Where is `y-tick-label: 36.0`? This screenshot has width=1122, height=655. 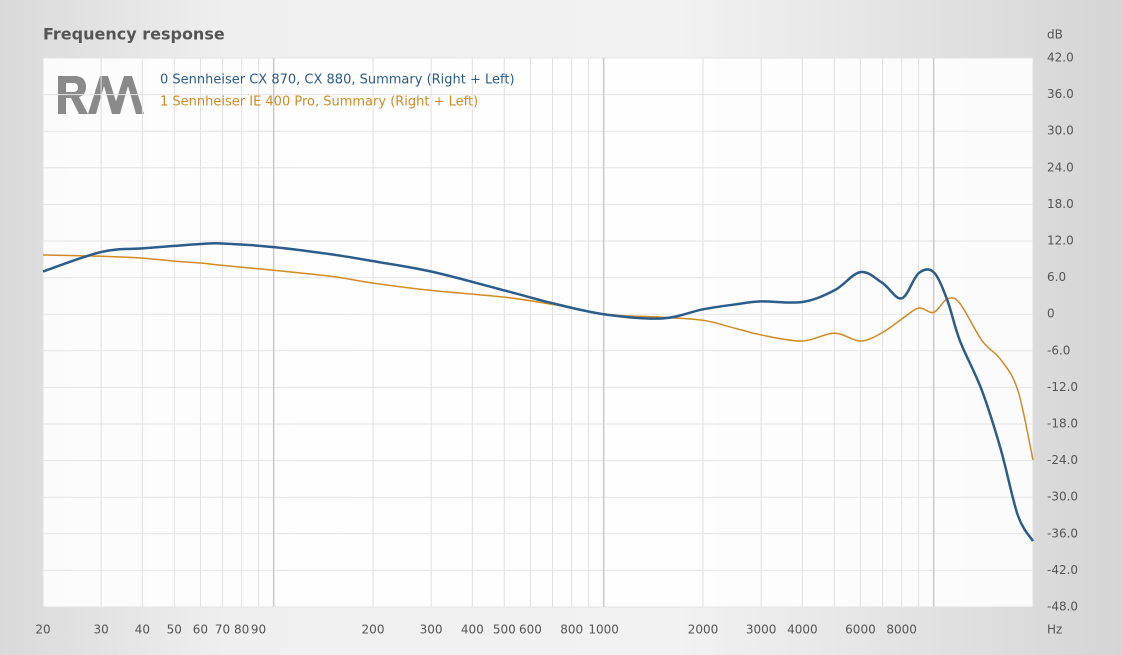
y-tick-label: 36.0 is located at coordinates (1060, 94).